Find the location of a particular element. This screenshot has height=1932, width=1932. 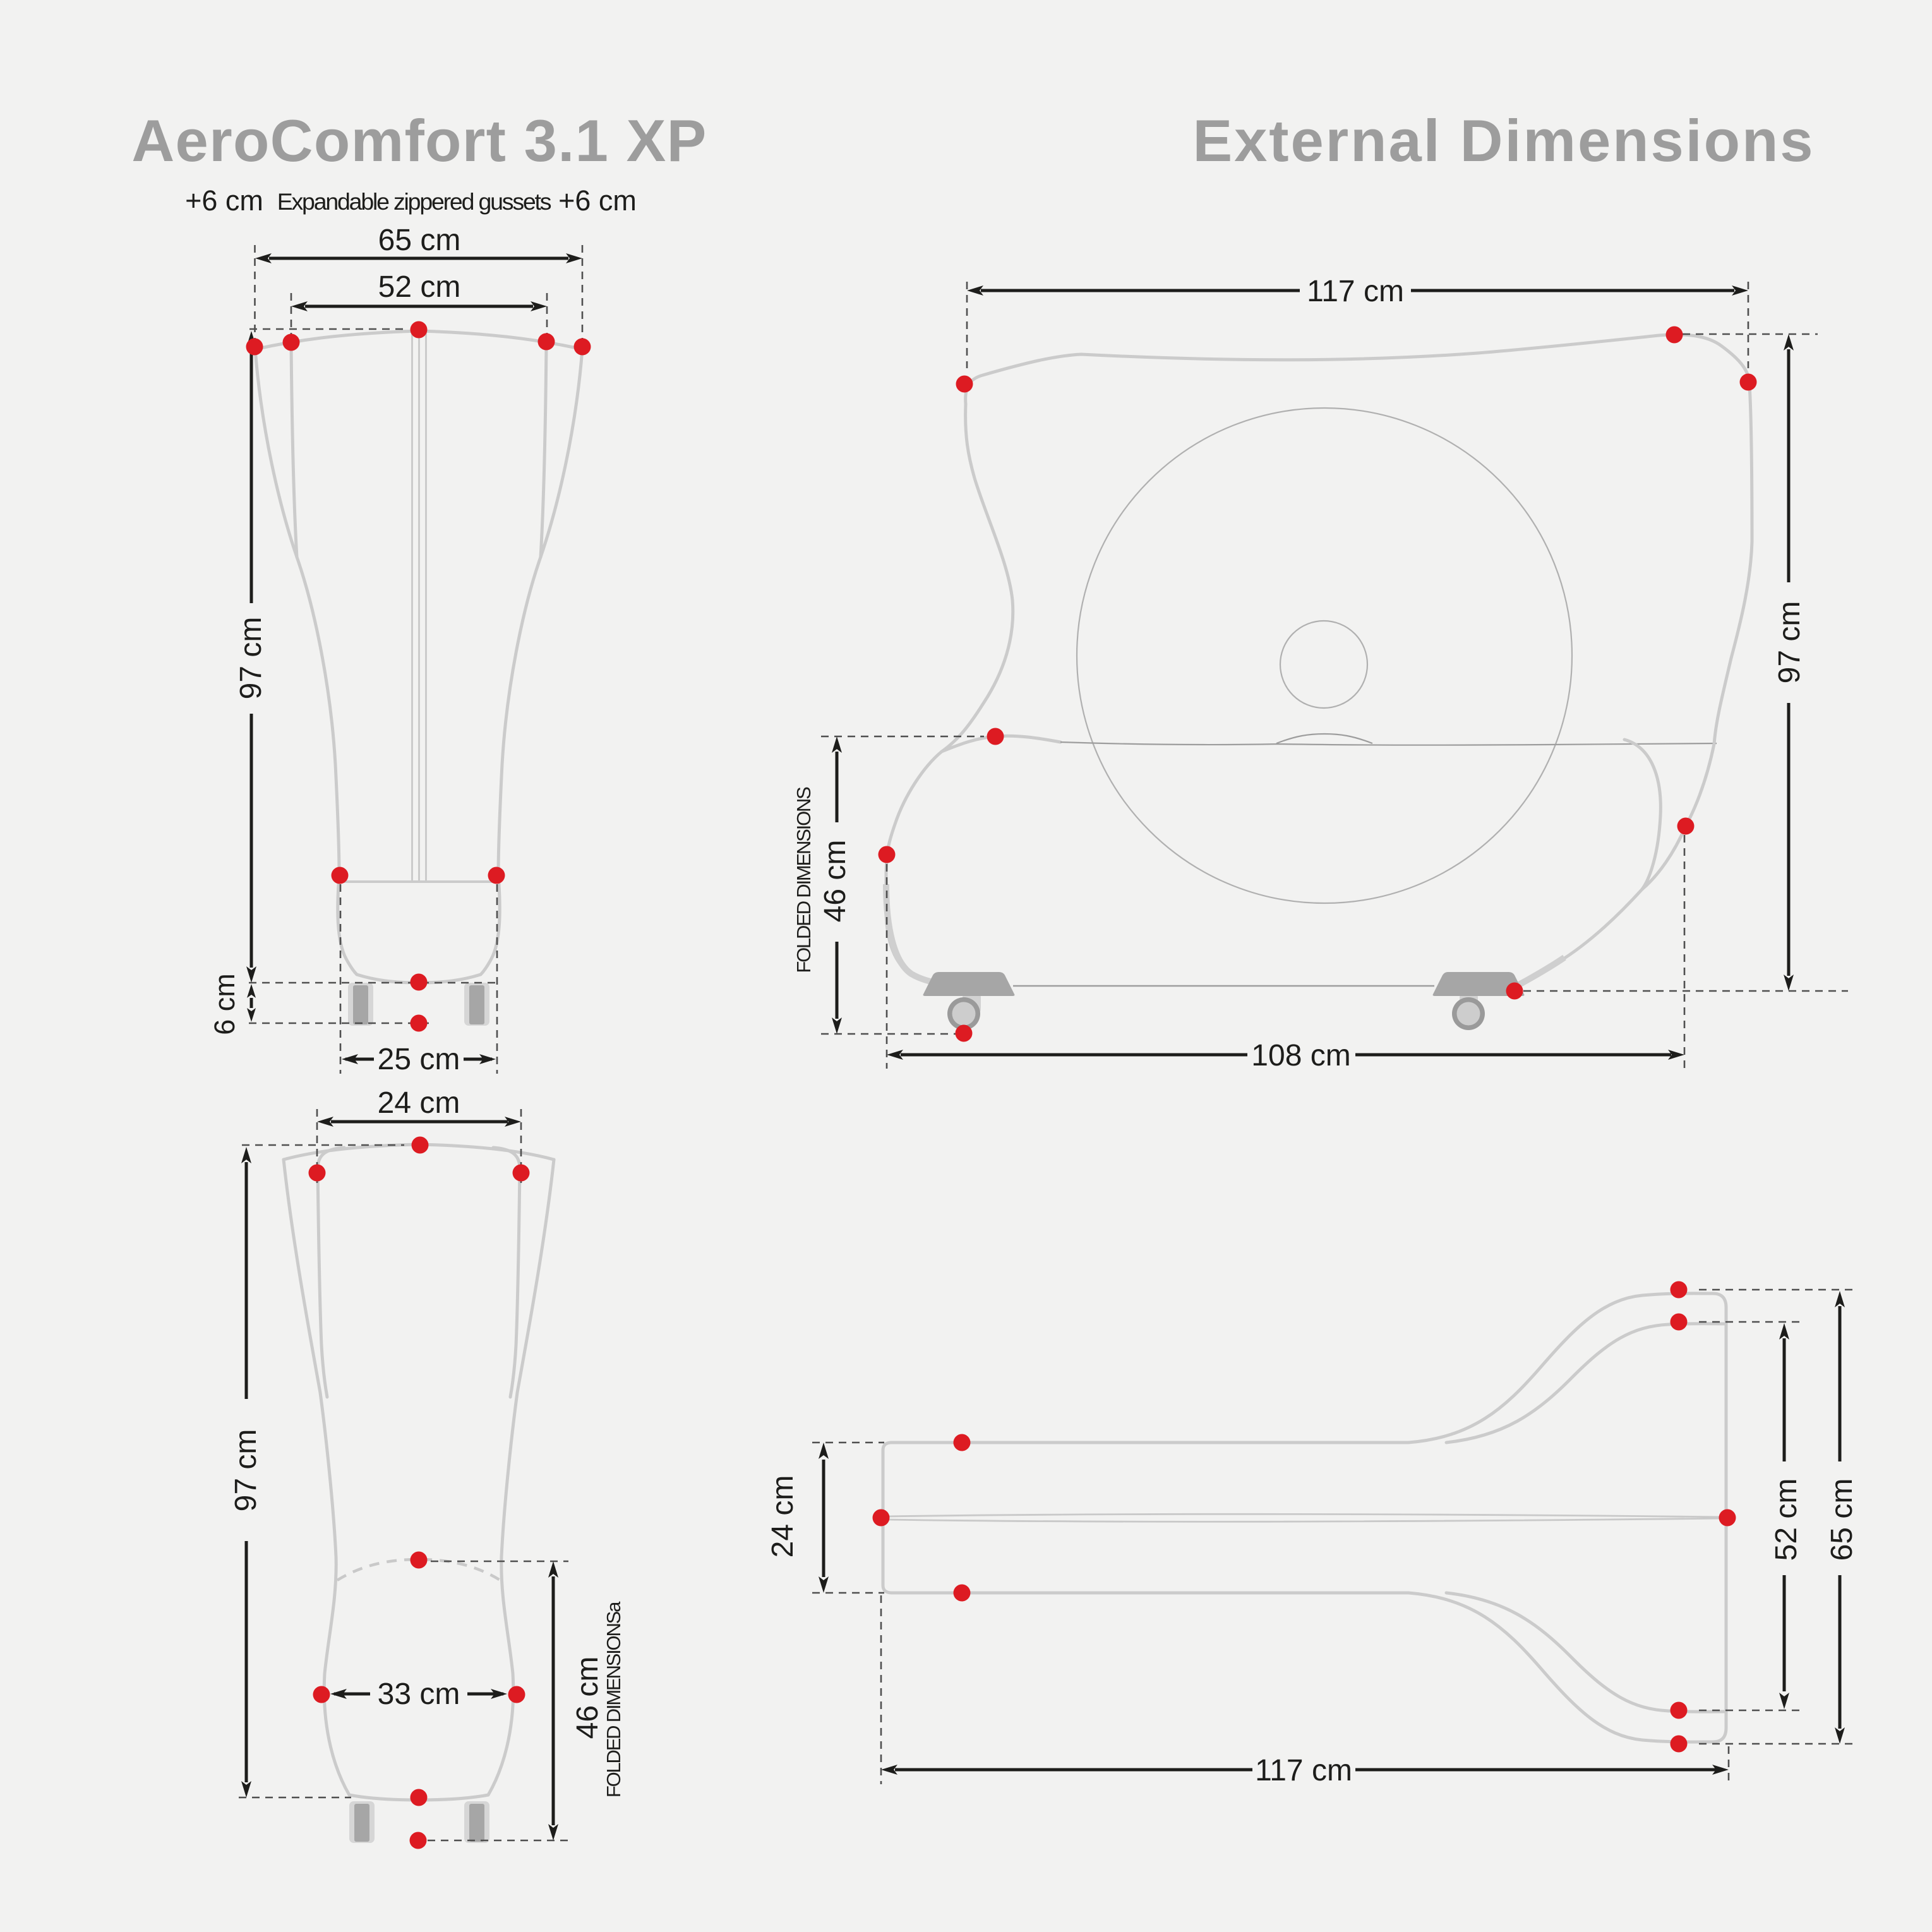

svg-text: 6 cm is located at coordinates (224, 1004).